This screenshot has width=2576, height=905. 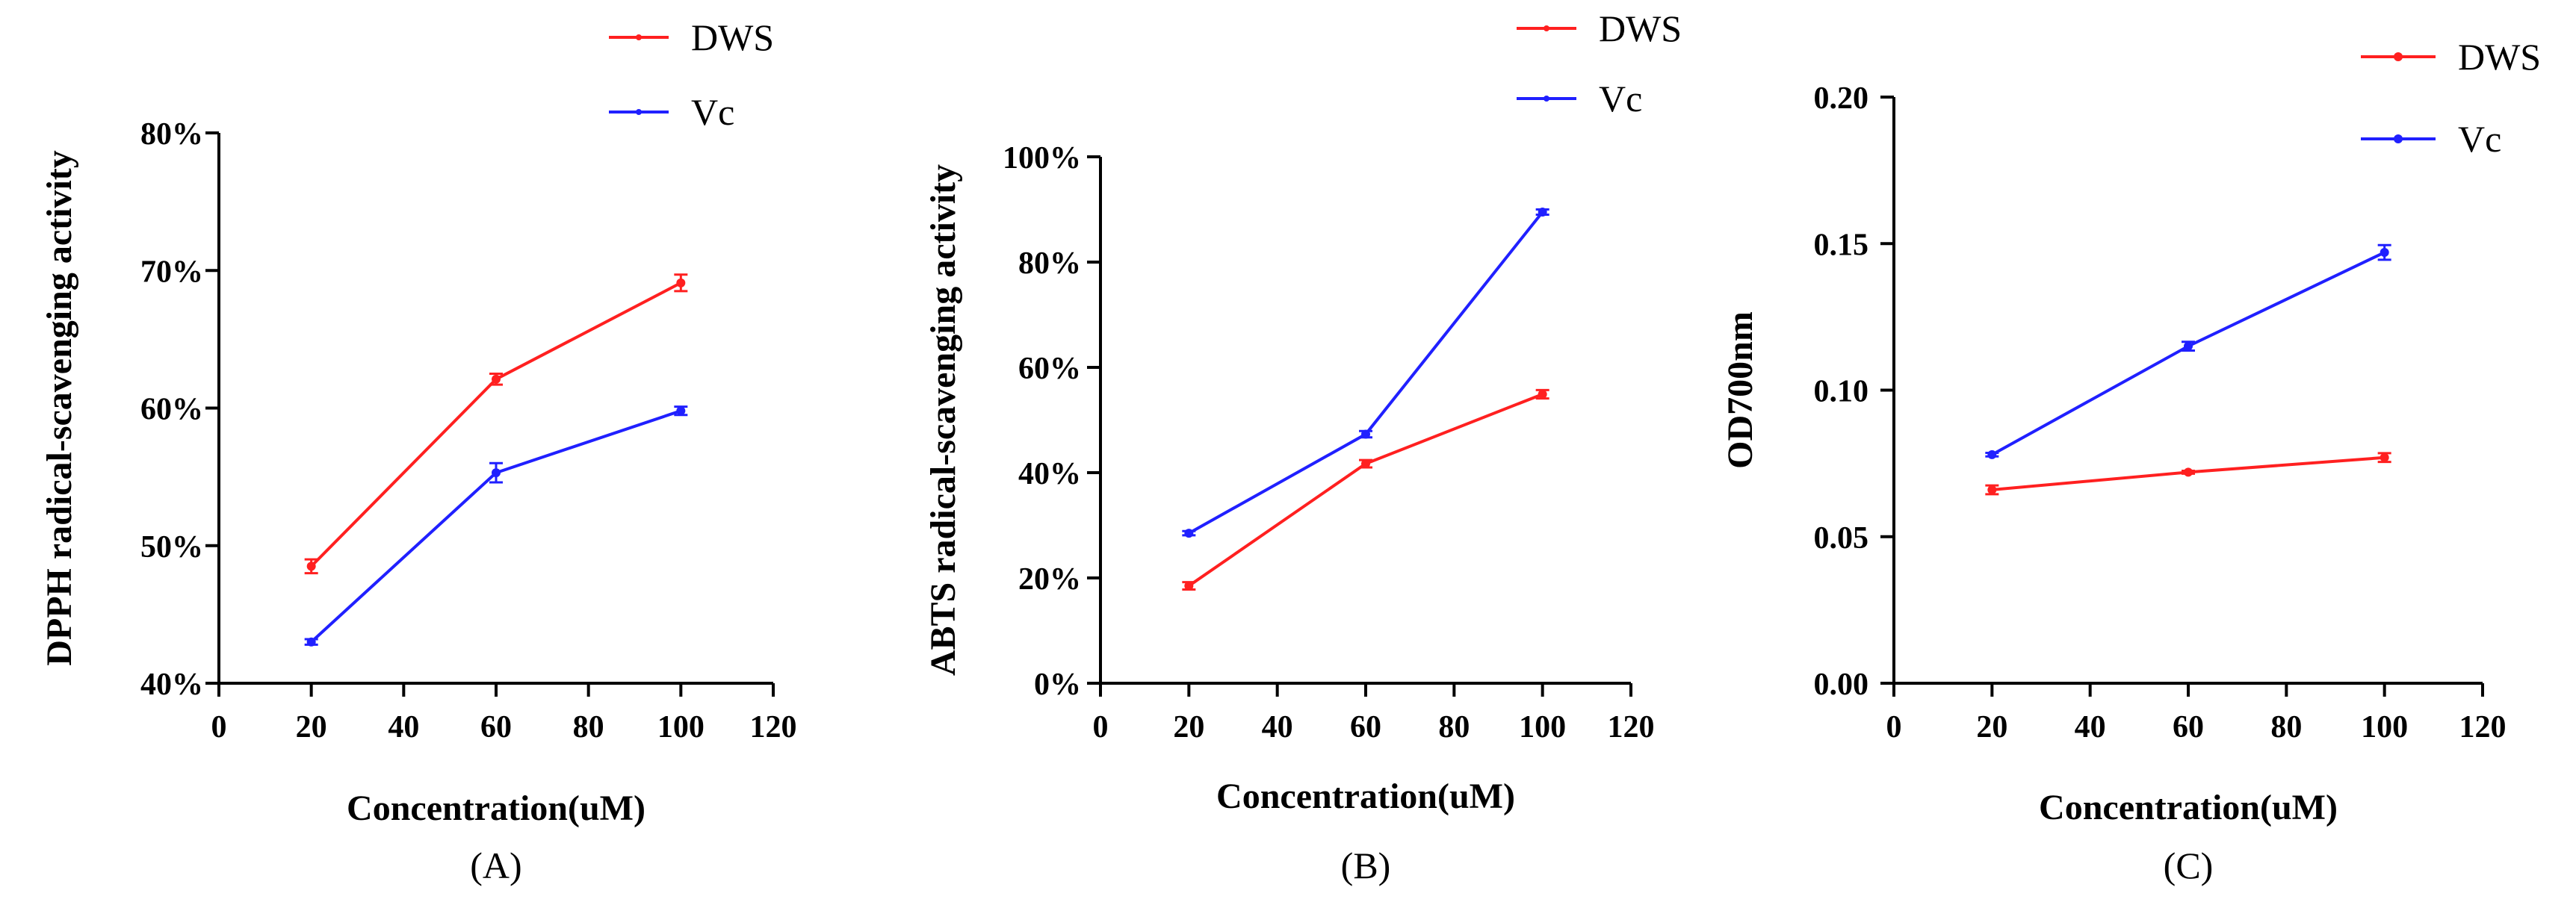 I want to click on chart-a-series-line-dws, so click(x=496, y=424).